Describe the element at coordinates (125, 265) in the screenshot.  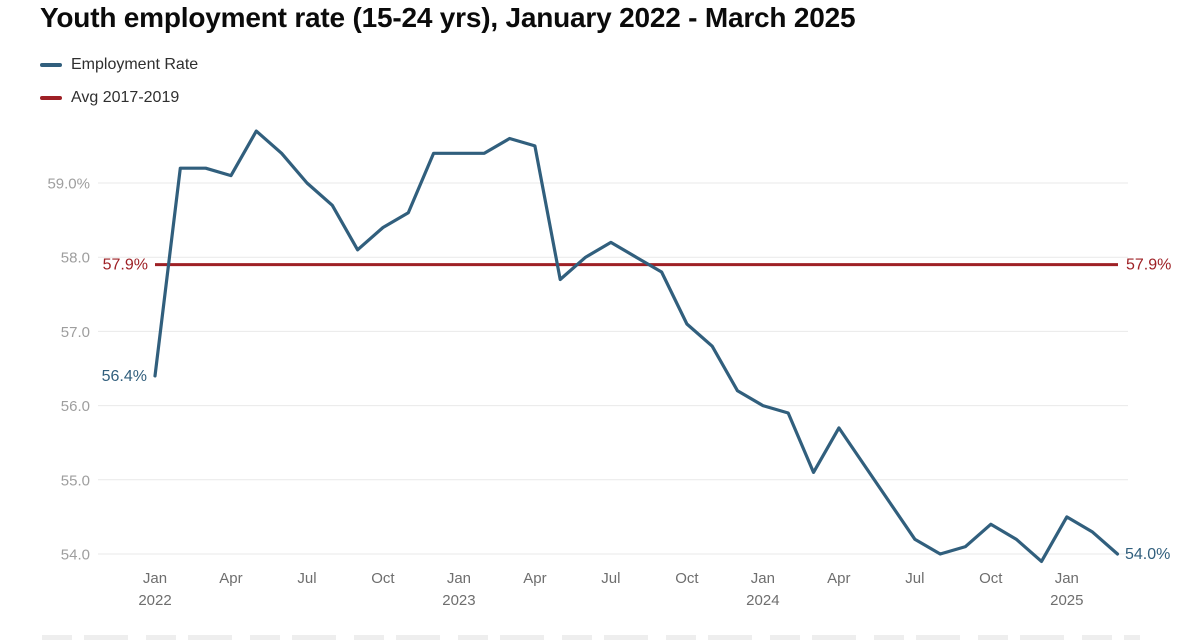
I see `avg-value-label-left: 57.9%` at that location.